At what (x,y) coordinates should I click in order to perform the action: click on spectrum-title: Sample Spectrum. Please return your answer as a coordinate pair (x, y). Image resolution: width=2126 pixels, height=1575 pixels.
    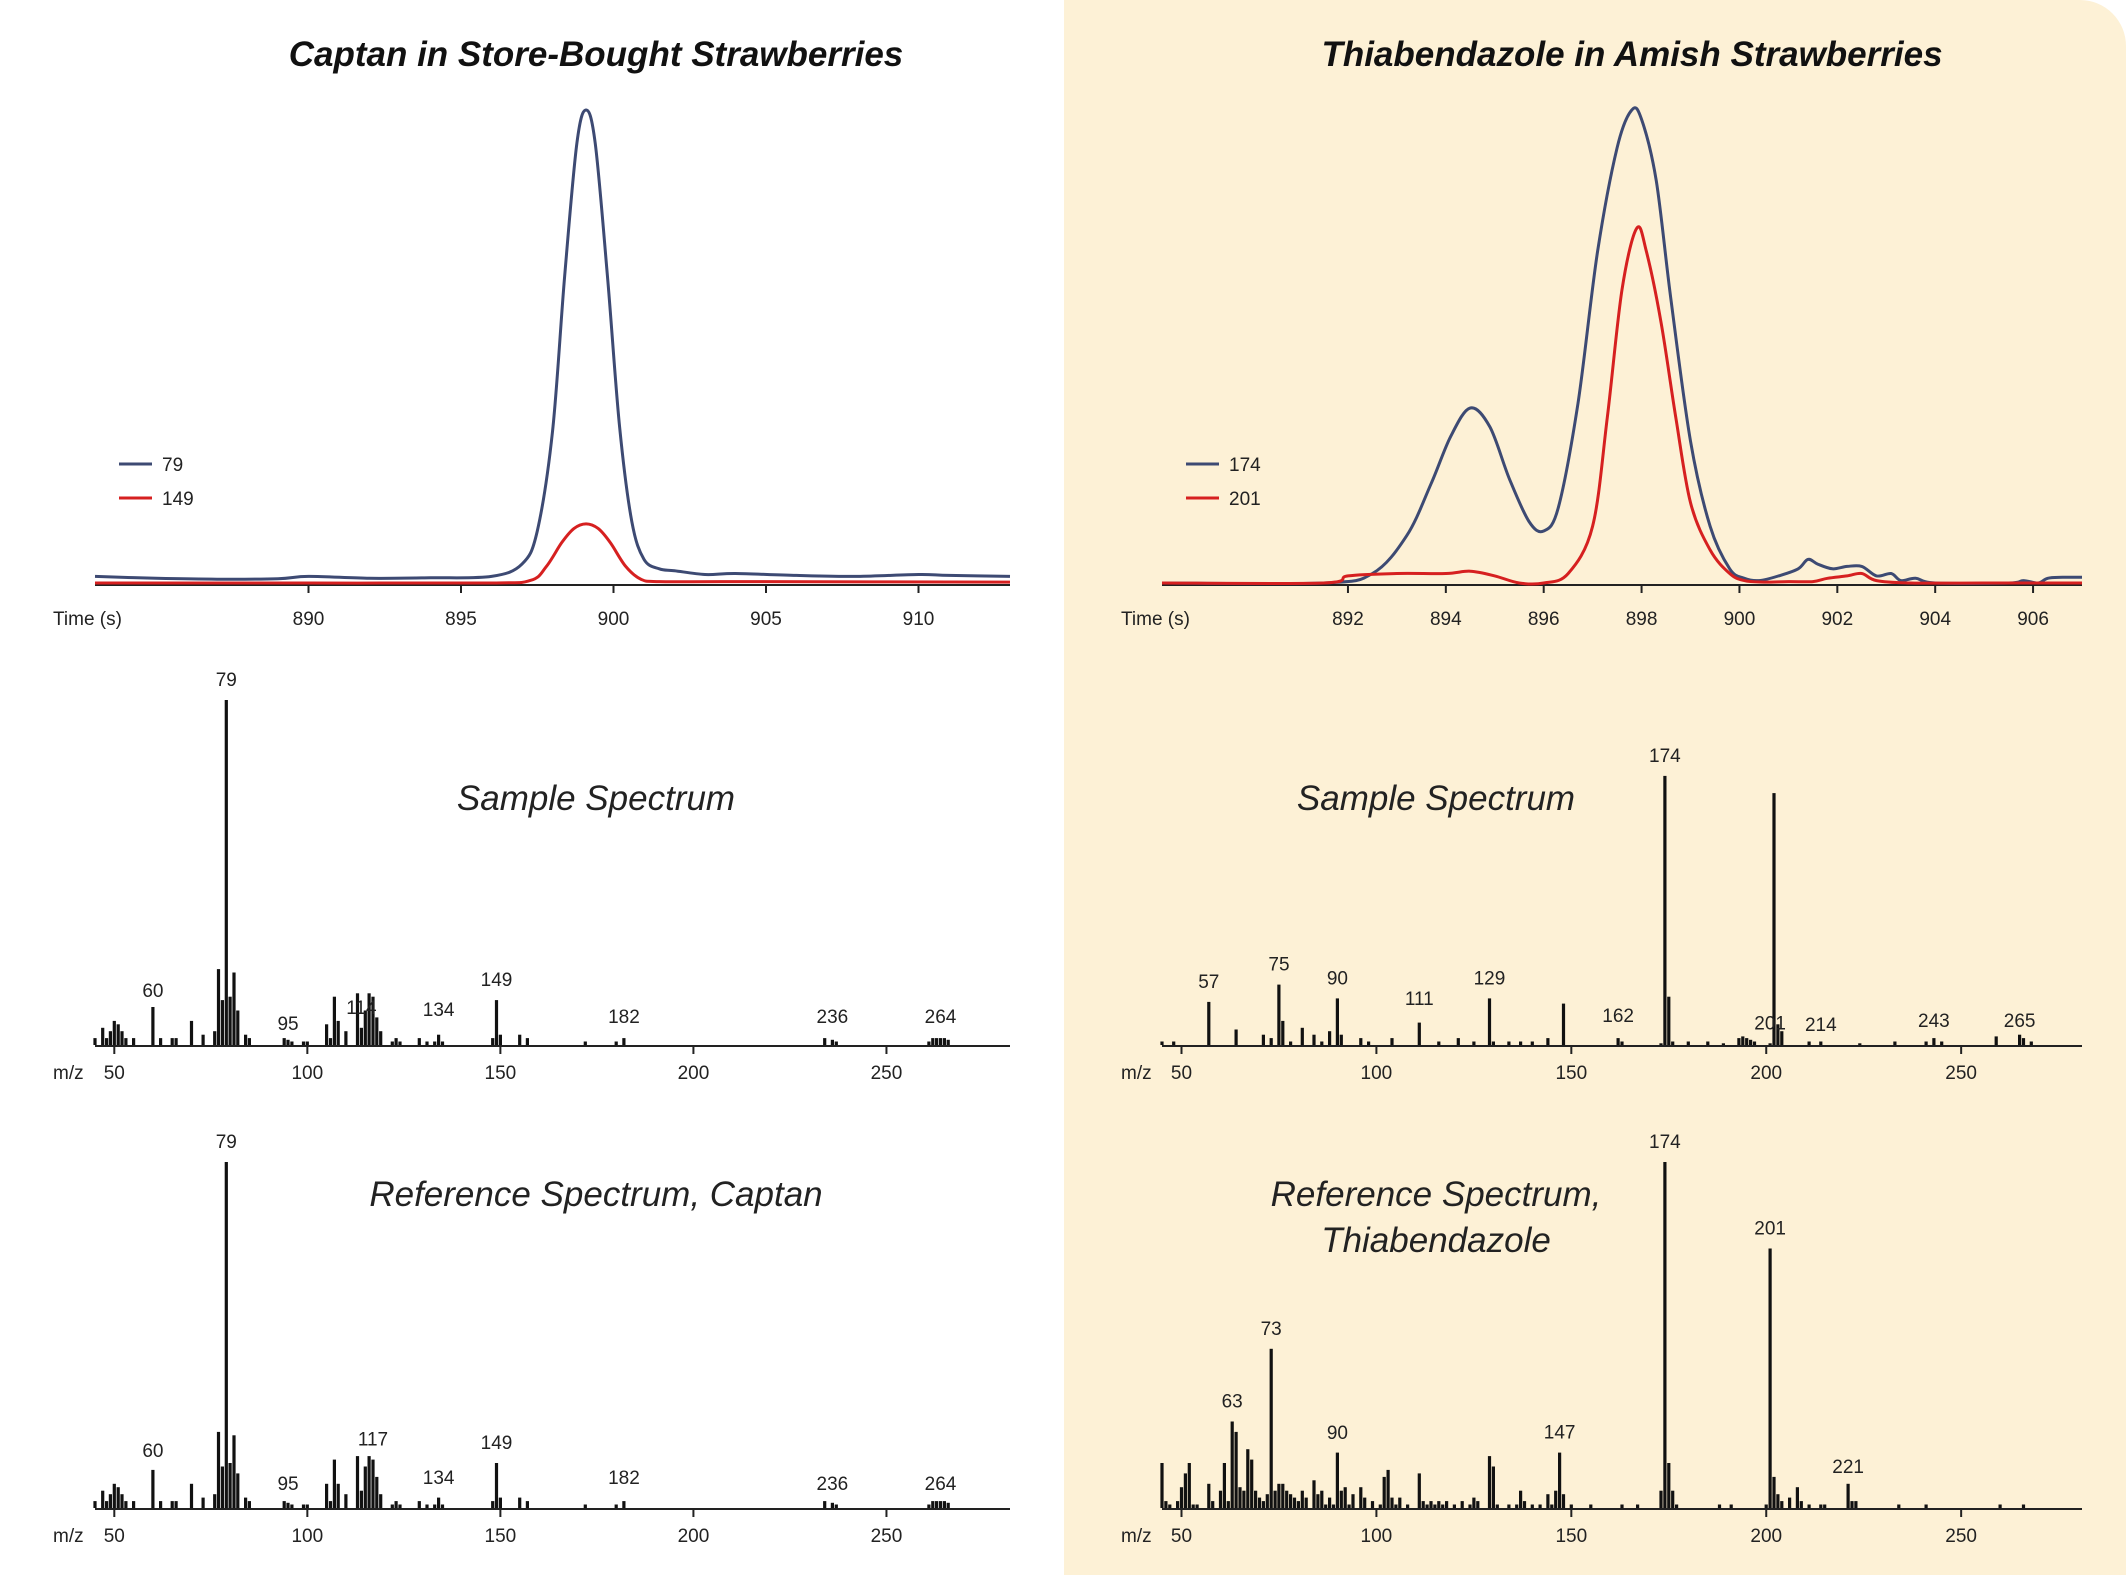
    Looking at the image, I should click on (596, 798).